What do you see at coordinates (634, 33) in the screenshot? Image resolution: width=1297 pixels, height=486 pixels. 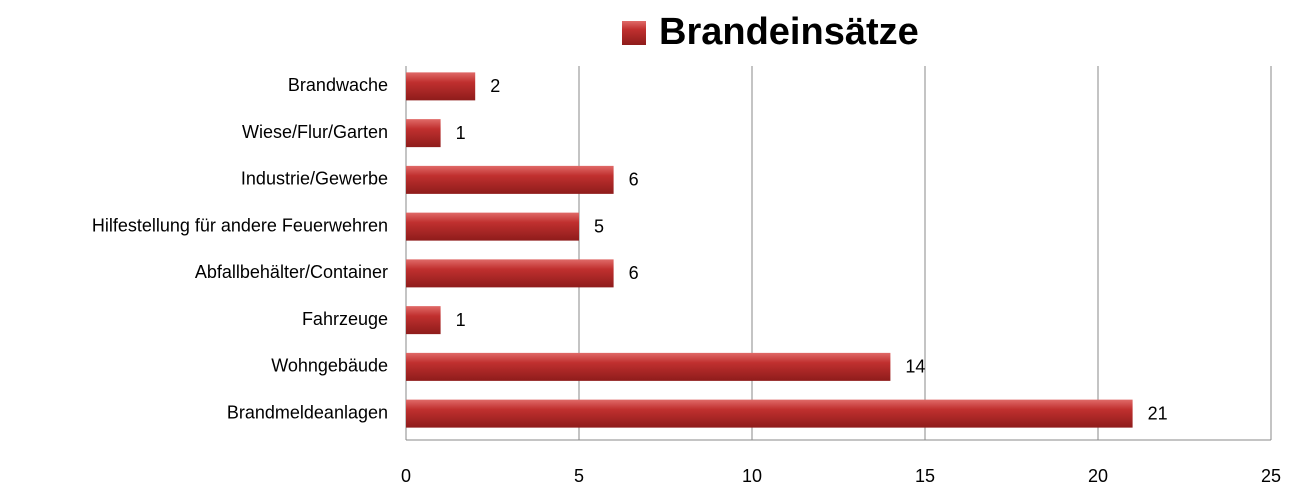 I see `legend-swatch` at bounding box center [634, 33].